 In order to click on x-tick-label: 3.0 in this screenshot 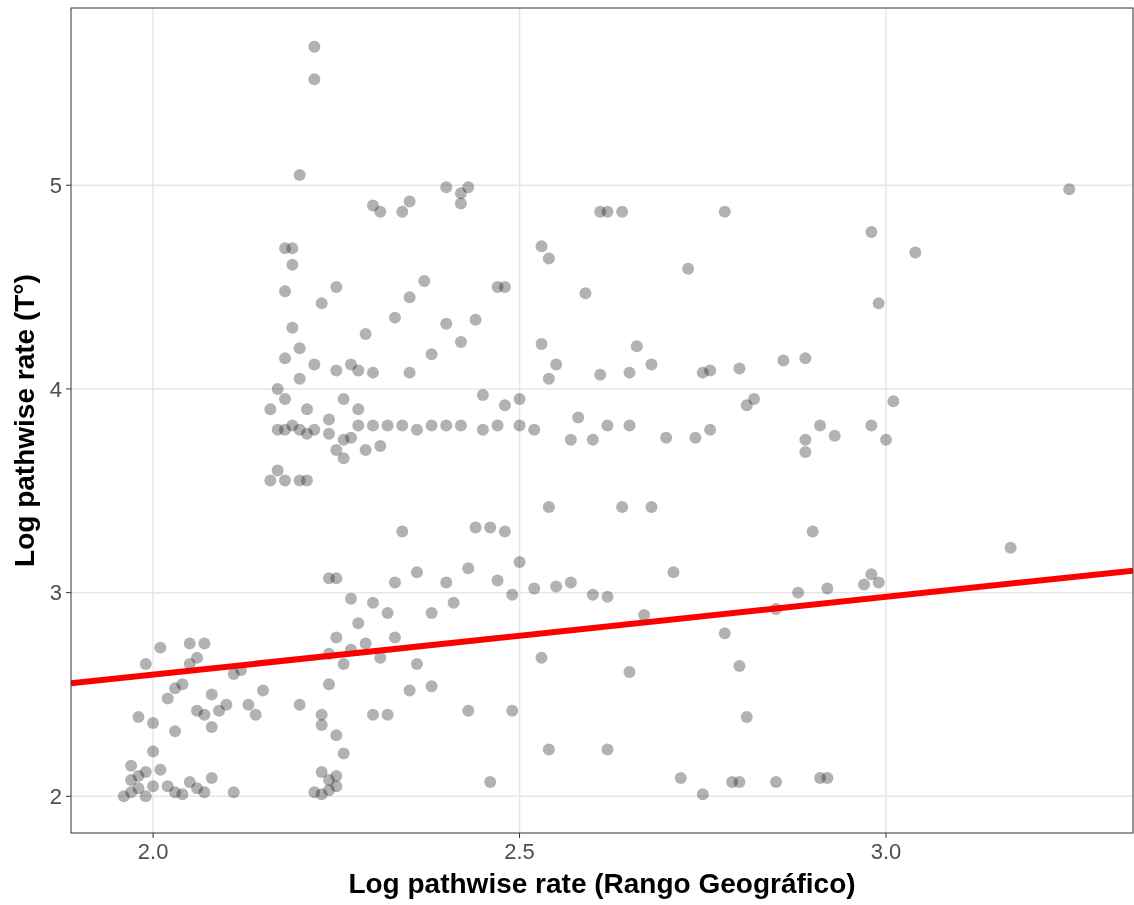, I will do `click(886, 851)`.